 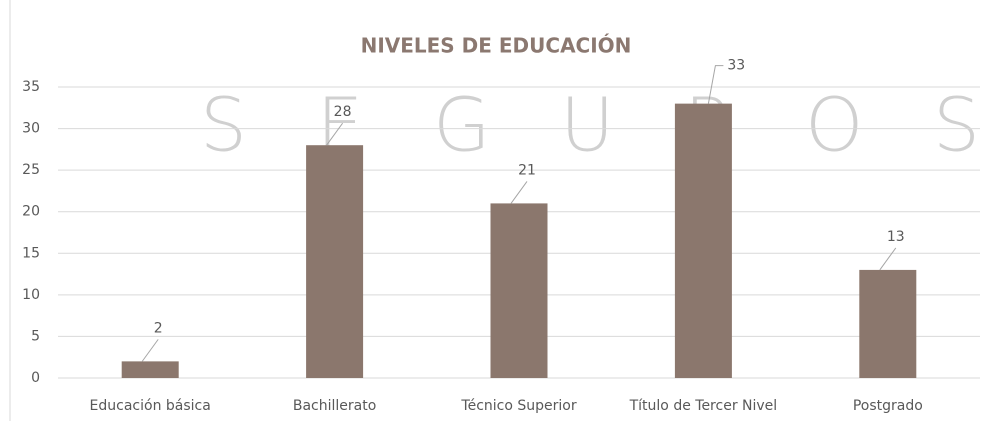 What do you see at coordinates (150, 406) in the screenshot?
I see `x-tick-label: Educación básica` at bounding box center [150, 406].